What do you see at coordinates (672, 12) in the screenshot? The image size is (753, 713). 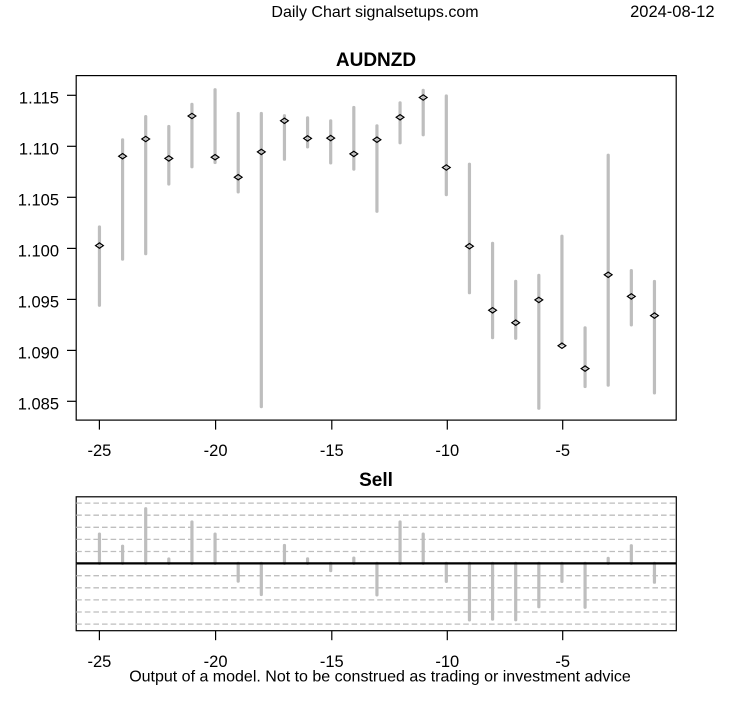 I see `svg-text: 2024-08-12` at bounding box center [672, 12].